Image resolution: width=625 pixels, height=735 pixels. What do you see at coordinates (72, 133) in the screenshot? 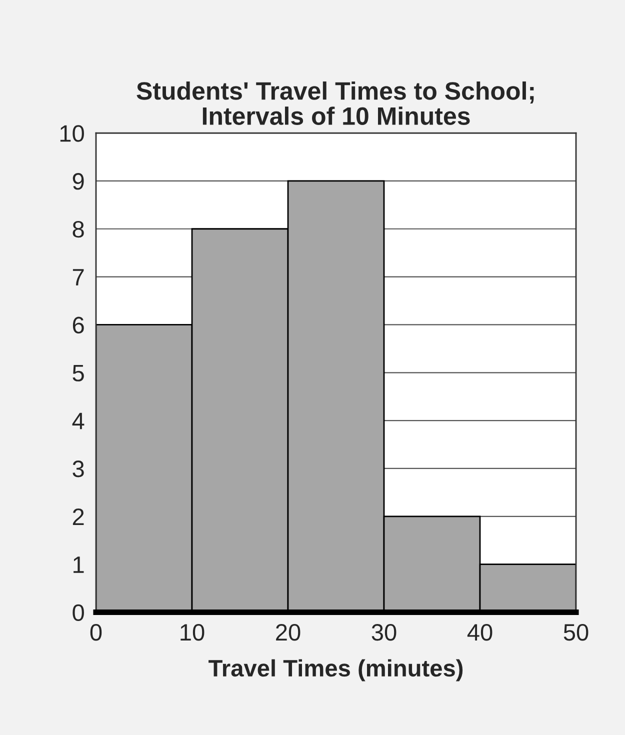
I see `y-tick-label: 10` at bounding box center [72, 133].